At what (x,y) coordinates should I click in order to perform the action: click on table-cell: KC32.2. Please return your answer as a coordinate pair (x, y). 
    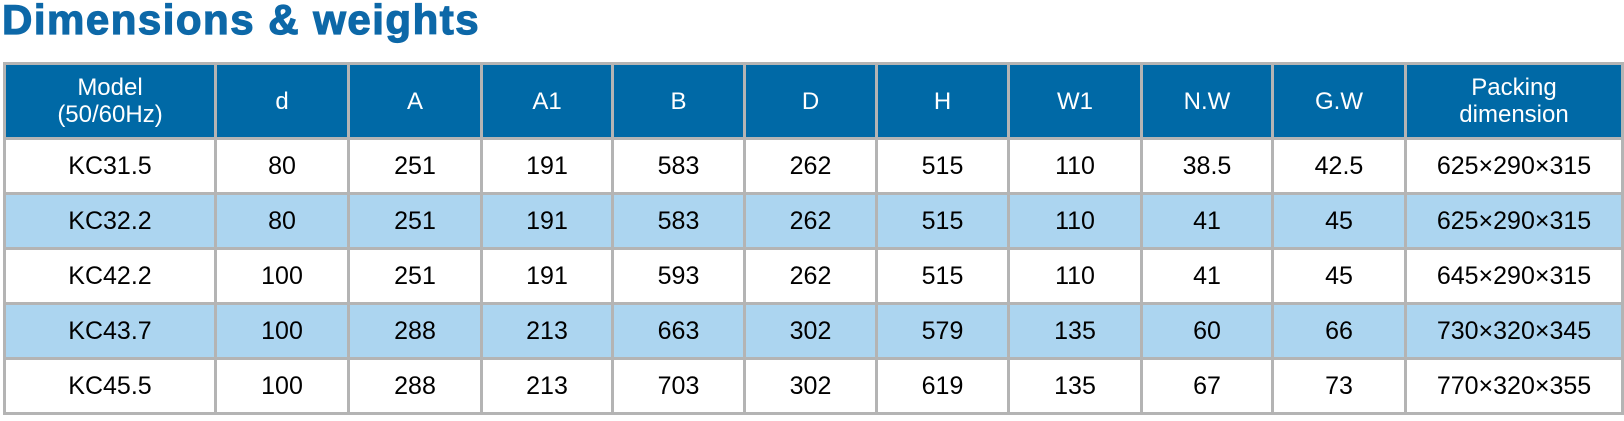
    Looking at the image, I should click on (110, 221).